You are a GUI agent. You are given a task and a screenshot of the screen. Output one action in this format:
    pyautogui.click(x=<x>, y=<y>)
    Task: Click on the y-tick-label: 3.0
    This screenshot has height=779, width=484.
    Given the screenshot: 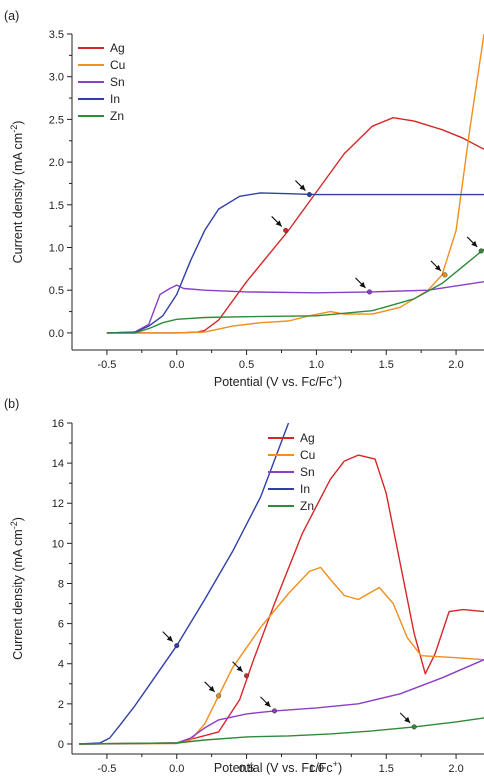 What is the action you would take?
    pyautogui.click(x=56, y=78)
    